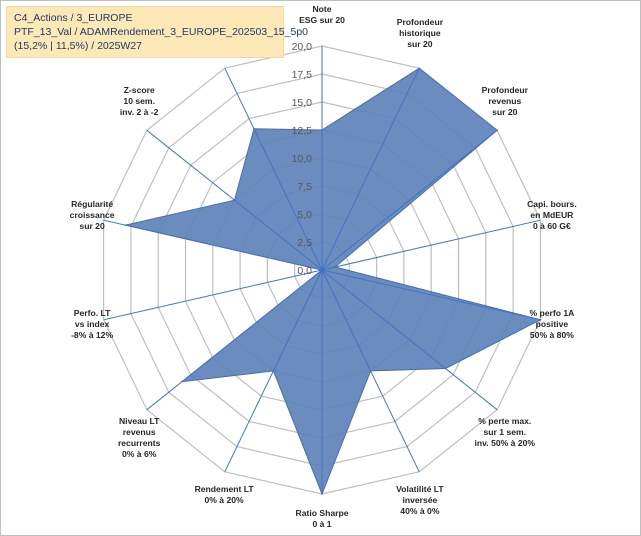 Image resolution: width=641 pixels, height=536 pixels. I want to click on axis-label-1: Profondeur historique sur 20, so click(420, 33).